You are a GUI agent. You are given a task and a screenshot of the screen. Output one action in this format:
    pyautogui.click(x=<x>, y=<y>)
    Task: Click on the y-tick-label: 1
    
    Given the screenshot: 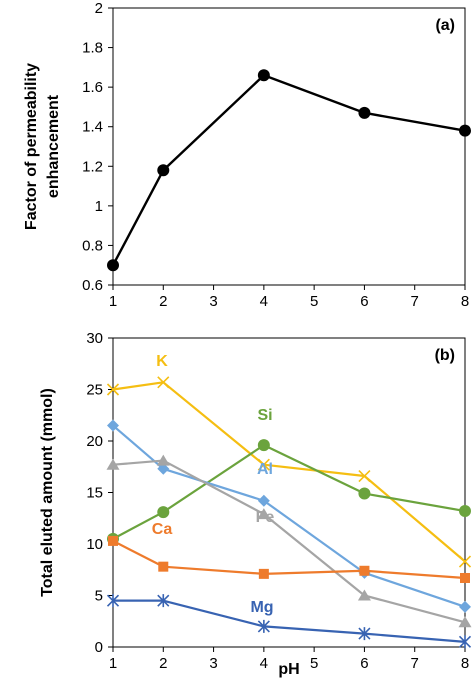 What is the action you would take?
    pyautogui.click(x=99, y=206)
    